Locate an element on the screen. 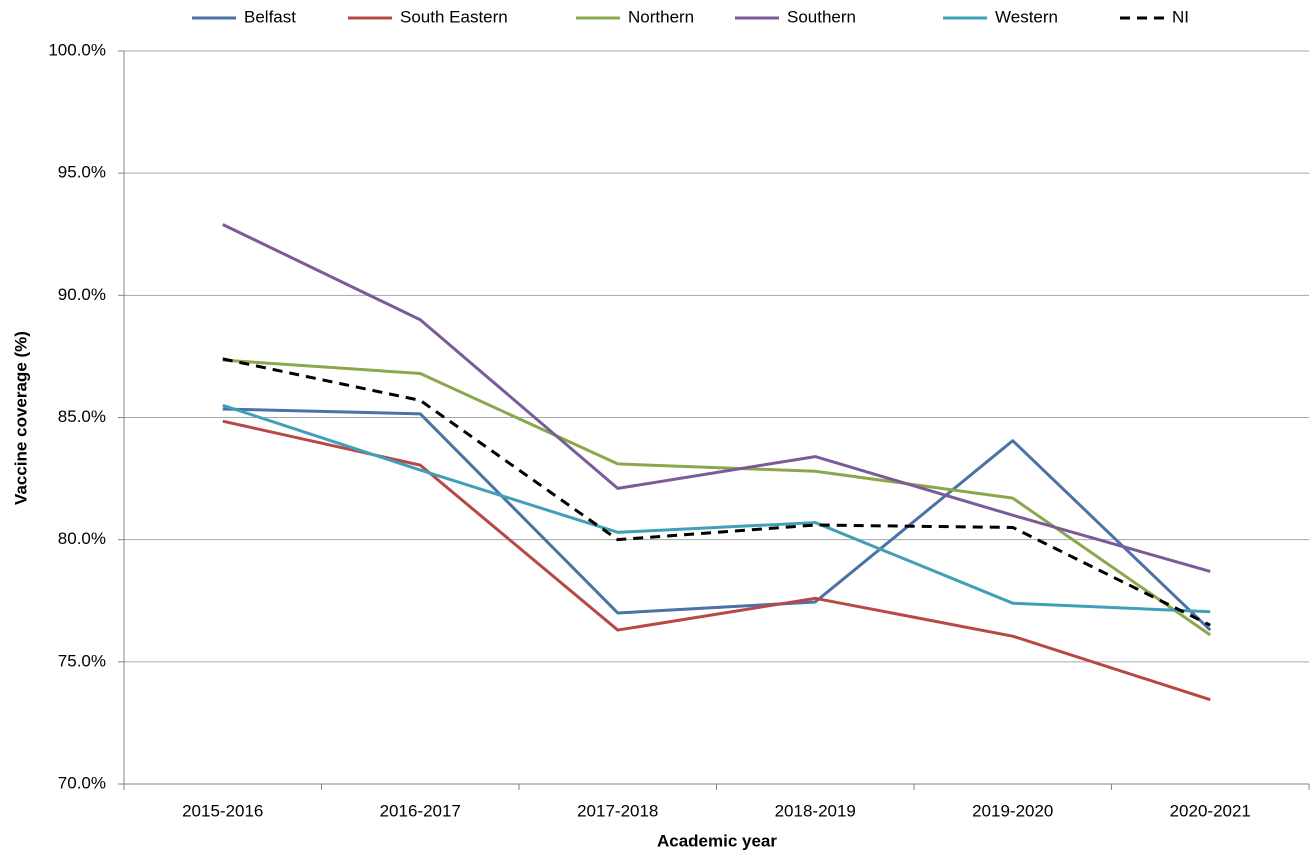  y-tick-label: 85.0% is located at coordinates (82, 416).